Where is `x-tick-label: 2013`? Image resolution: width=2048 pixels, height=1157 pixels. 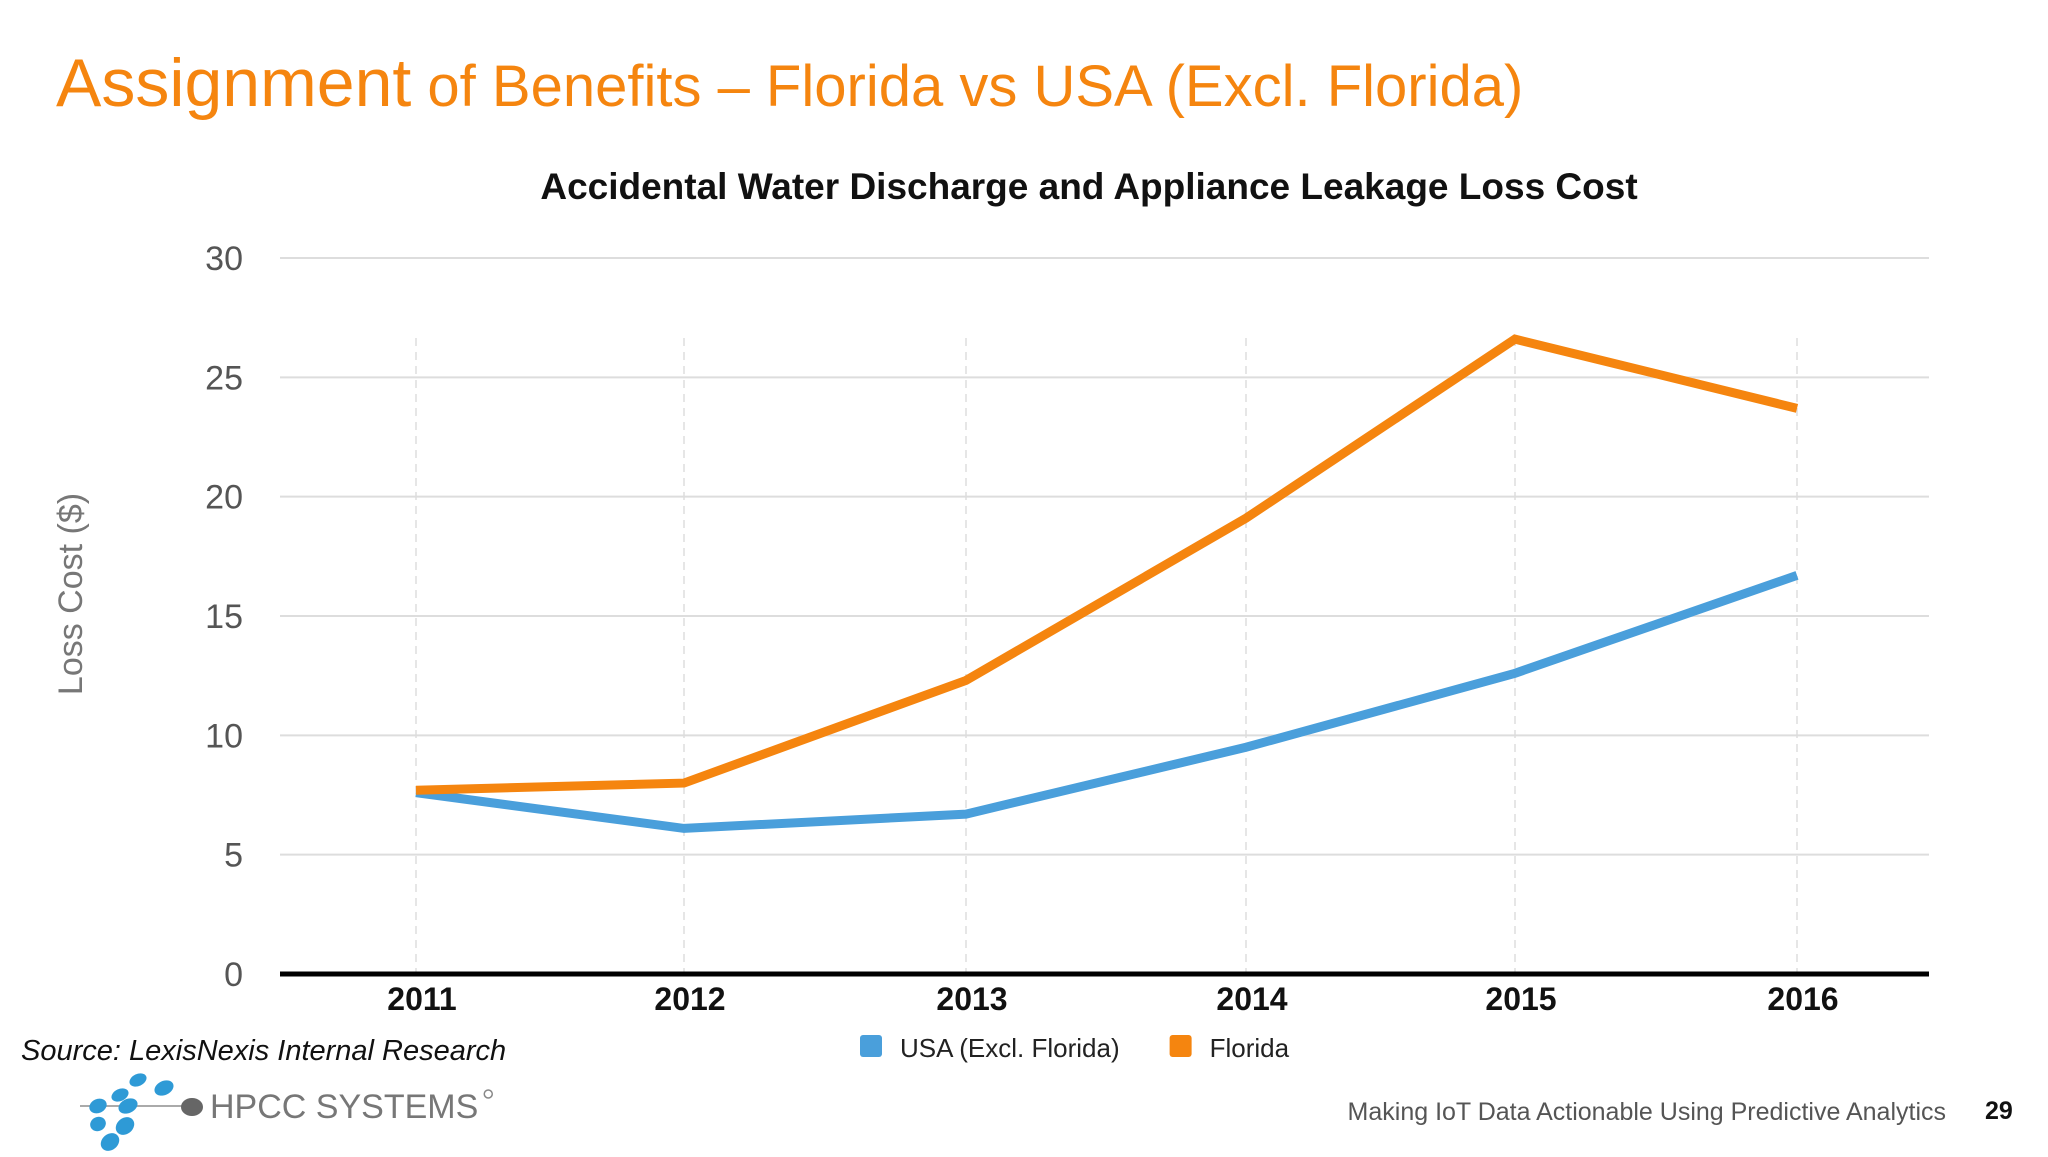 x-tick-label: 2013 is located at coordinates (971, 999).